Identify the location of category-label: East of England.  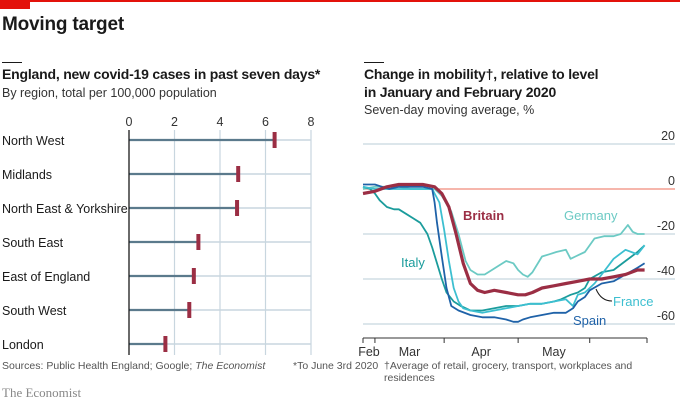
(46, 277).